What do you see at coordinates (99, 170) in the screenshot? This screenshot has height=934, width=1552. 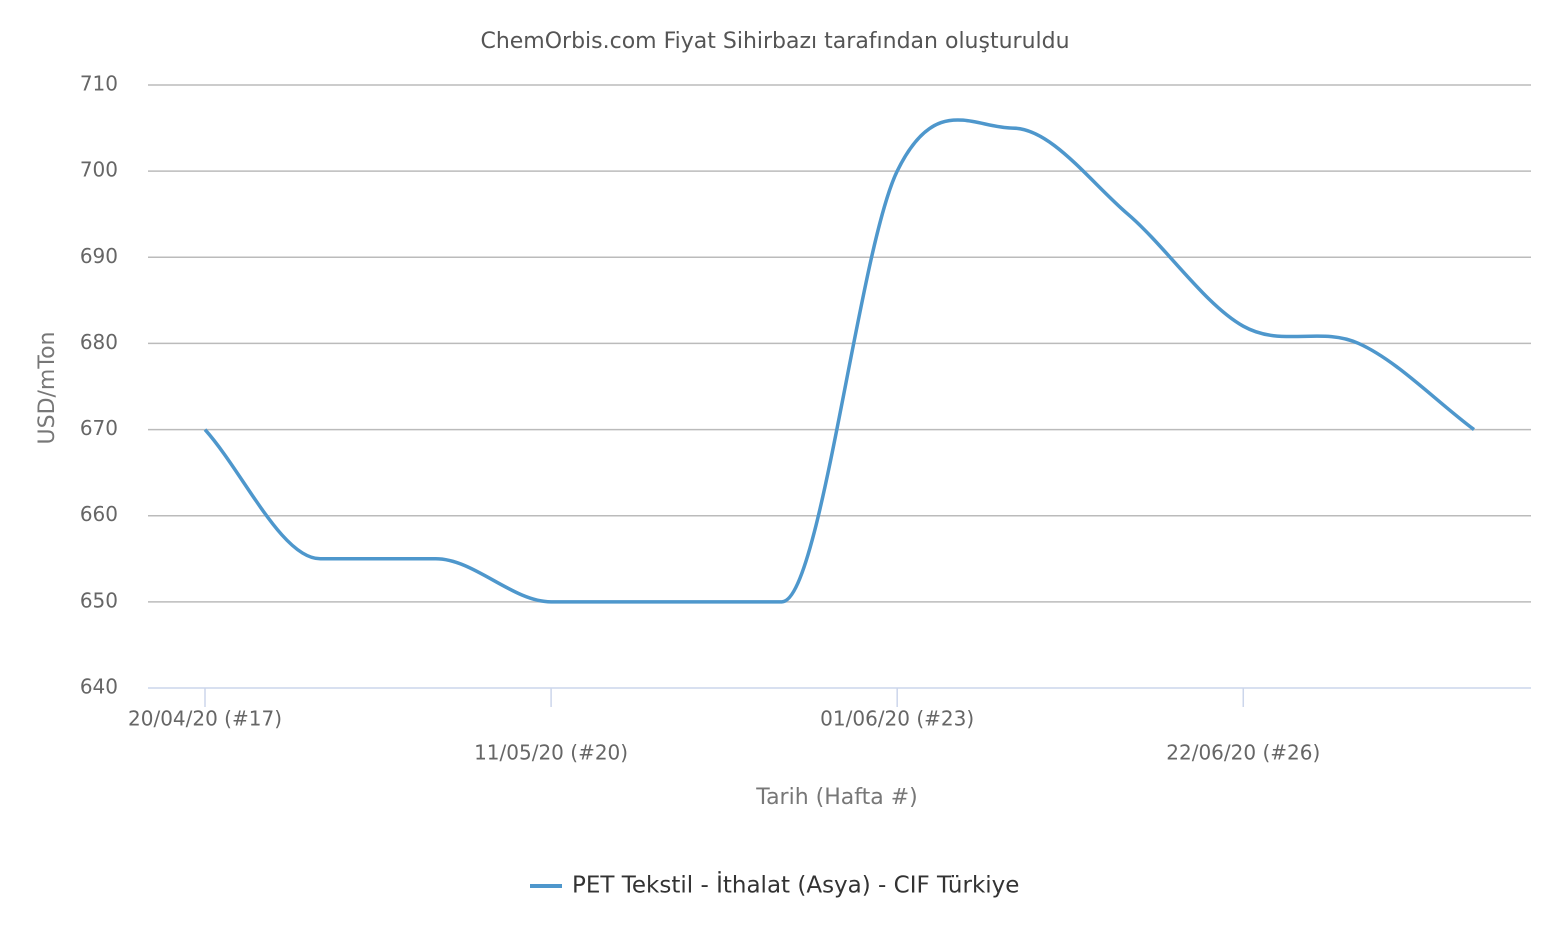 I see `y-tick-label: 700` at bounding box center [99, 170].